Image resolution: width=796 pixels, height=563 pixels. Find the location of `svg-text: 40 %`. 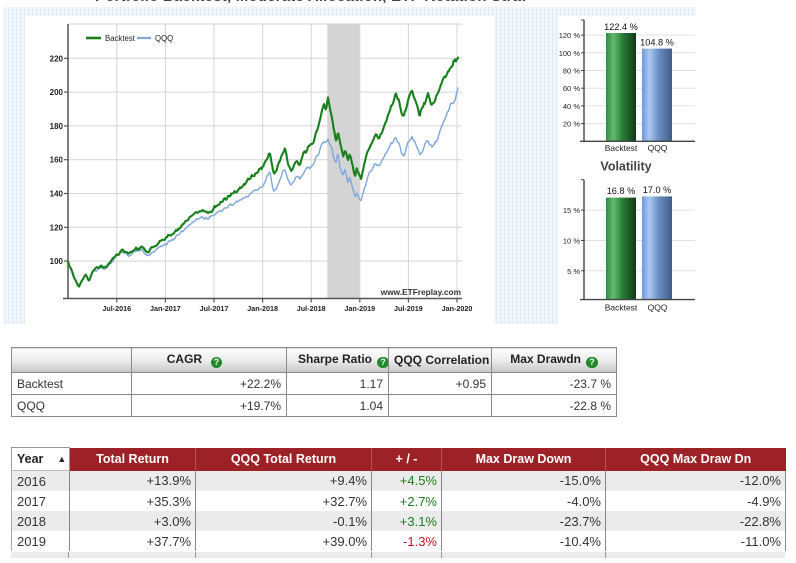

svg-text: 40 % is located at coordinates (571, 106).